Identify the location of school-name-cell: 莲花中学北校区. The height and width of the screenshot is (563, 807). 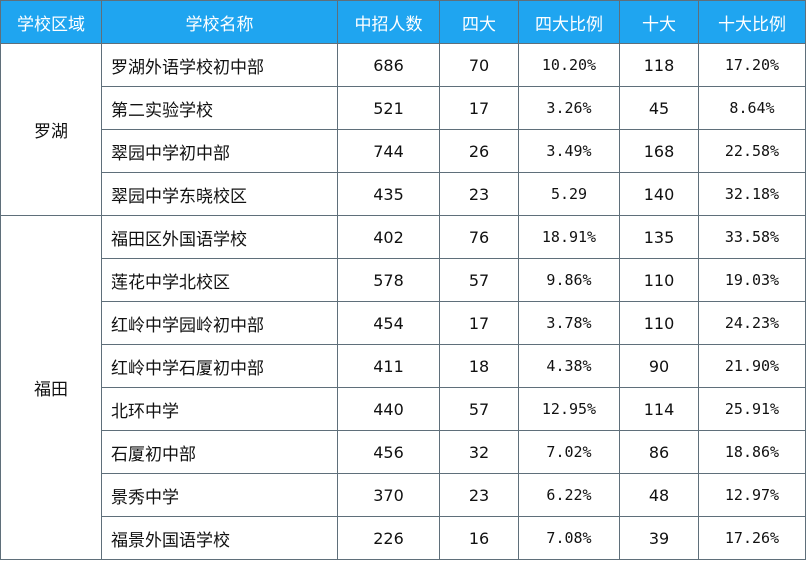
(219, 280).